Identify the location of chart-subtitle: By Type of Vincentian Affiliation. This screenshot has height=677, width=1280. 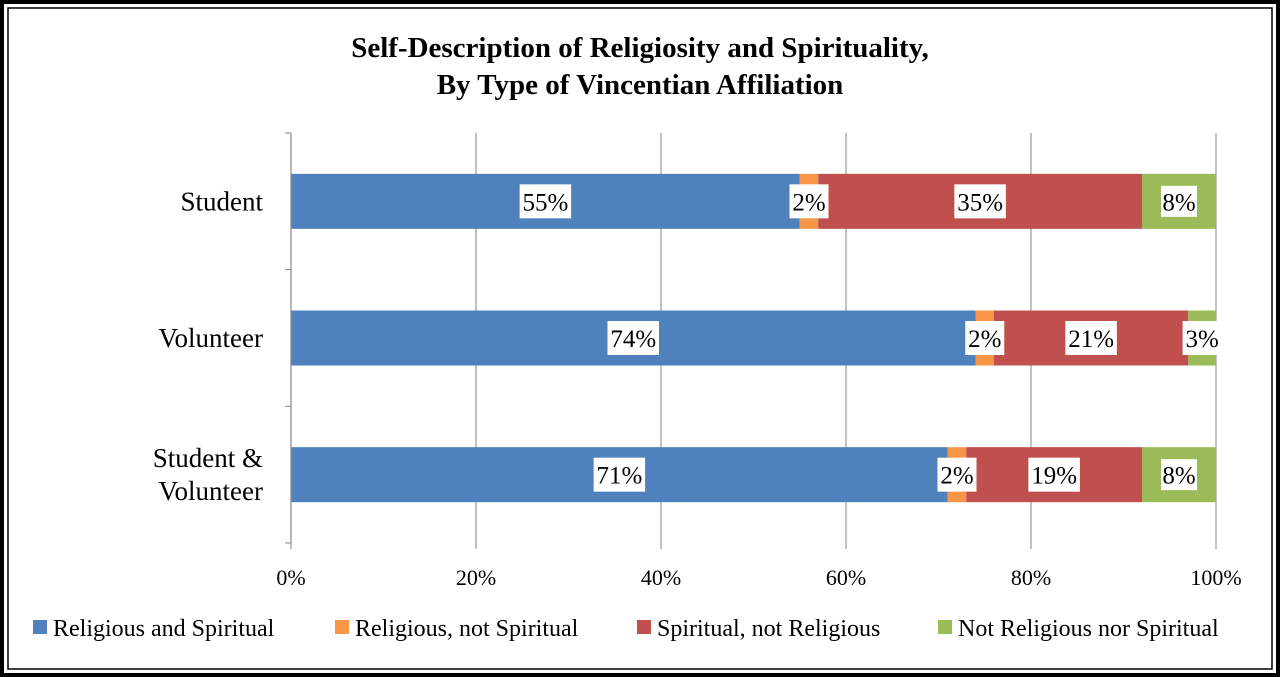
(640, 85).